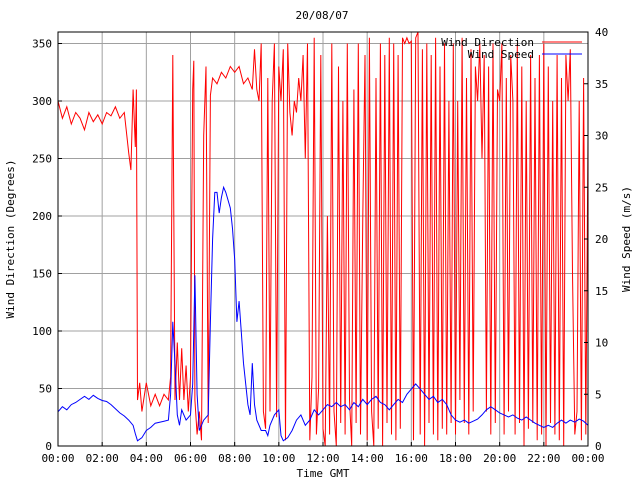 The image size is (640, 480). Describe the element at coordinates (601, 32) in the screenshot. I see `y2-tick-label: 40` at that location.